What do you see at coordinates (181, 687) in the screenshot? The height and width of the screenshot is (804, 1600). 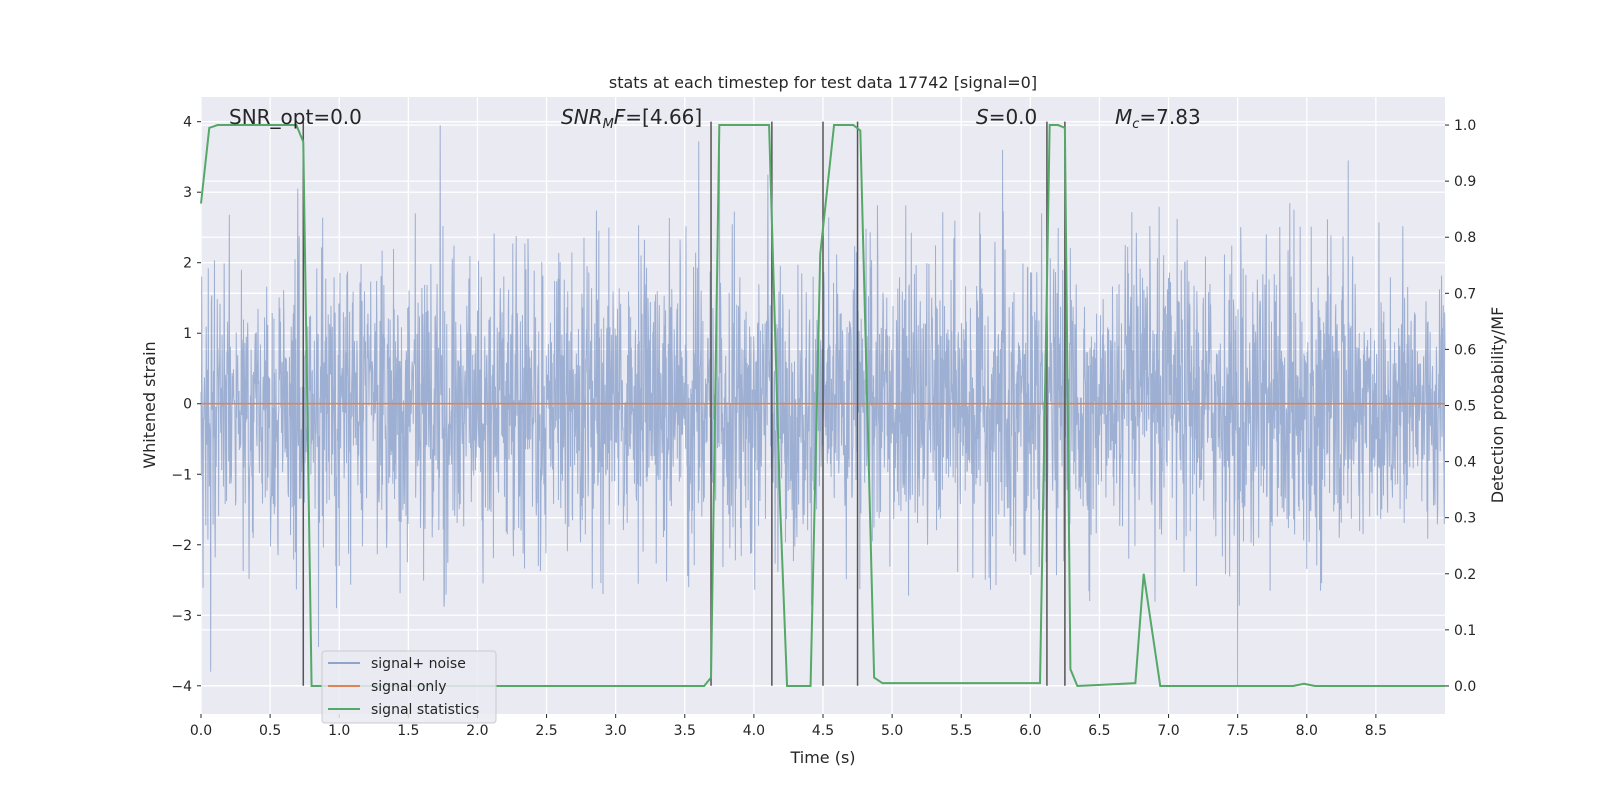 I see `y-left-tick-label-8: −4` at bounding box center [181, 687].